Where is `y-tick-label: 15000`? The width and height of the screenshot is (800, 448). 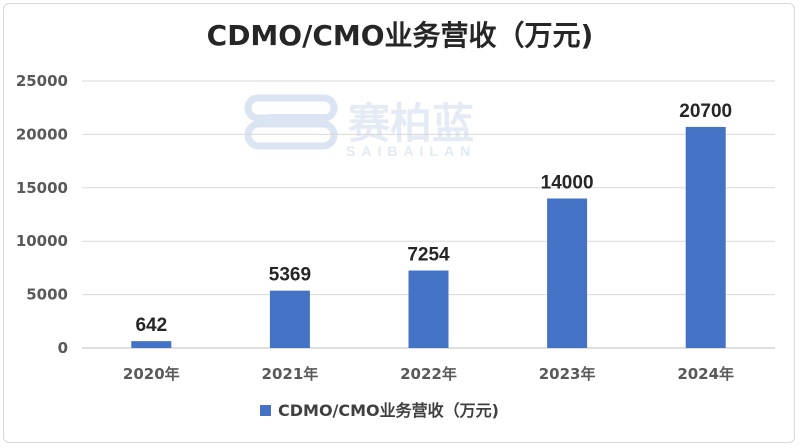 y-tick-label: 15000 is located at coordinates (42, 188).